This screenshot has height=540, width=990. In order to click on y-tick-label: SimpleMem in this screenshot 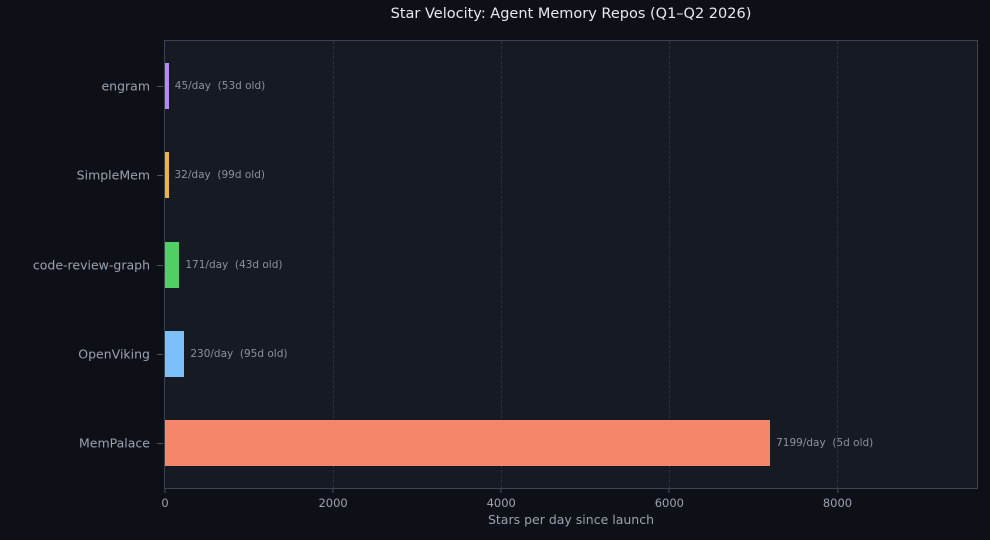, I will do `click(113, 175)`.